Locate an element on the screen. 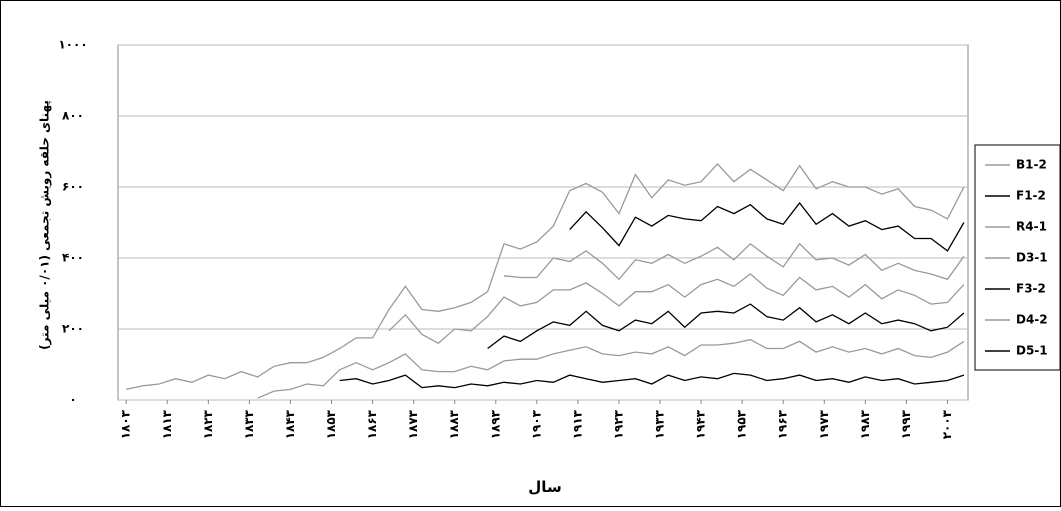 The image size is (1061, 511). x-tick-label: ۲۰۰۳ is located at coordinates (947, 424).